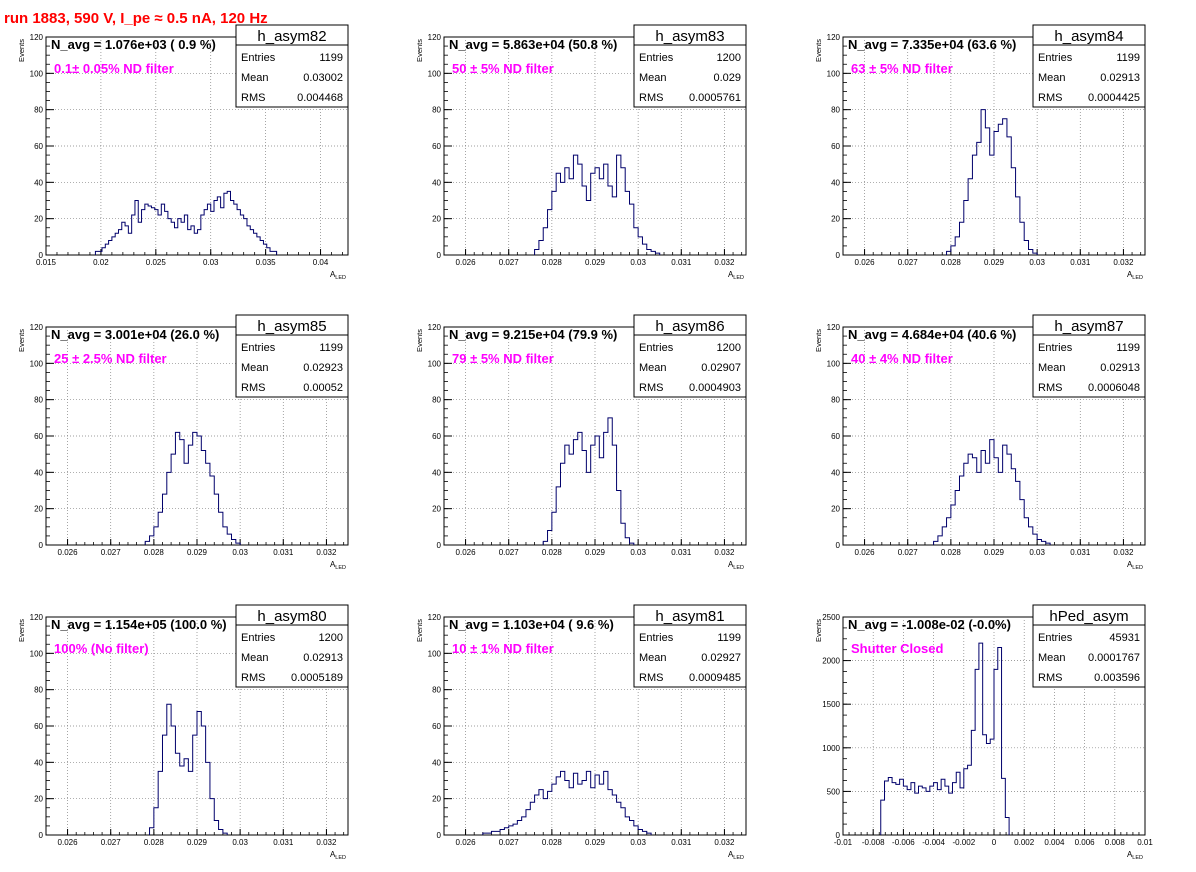 This screenshot has width=1196, height=872. What do you see at coordinates (1114, 98) in the screenshot?
I see `stats-value: 0.0004425` at bounding box center [1114, 98].